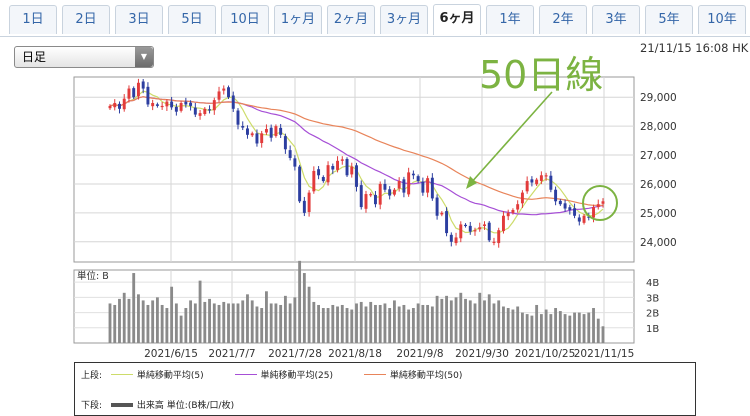 The image size is (750, 416). Describe the element at coordinates (658, 243) in the screenshot. I see `y-tick-label: 24,000` at that location.